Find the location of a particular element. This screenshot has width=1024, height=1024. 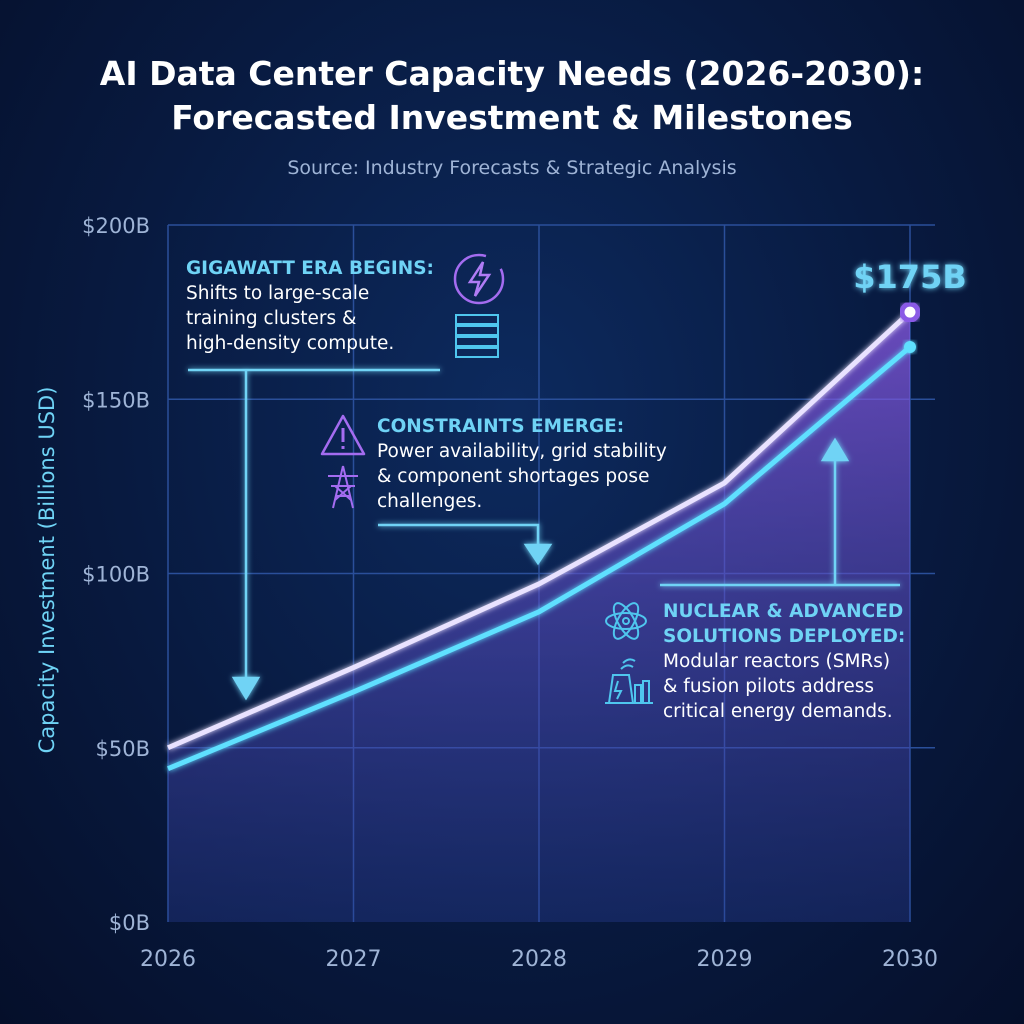

y-axis-label: Capacity Investment (Billions USD) is located at coordinates (47, 570).